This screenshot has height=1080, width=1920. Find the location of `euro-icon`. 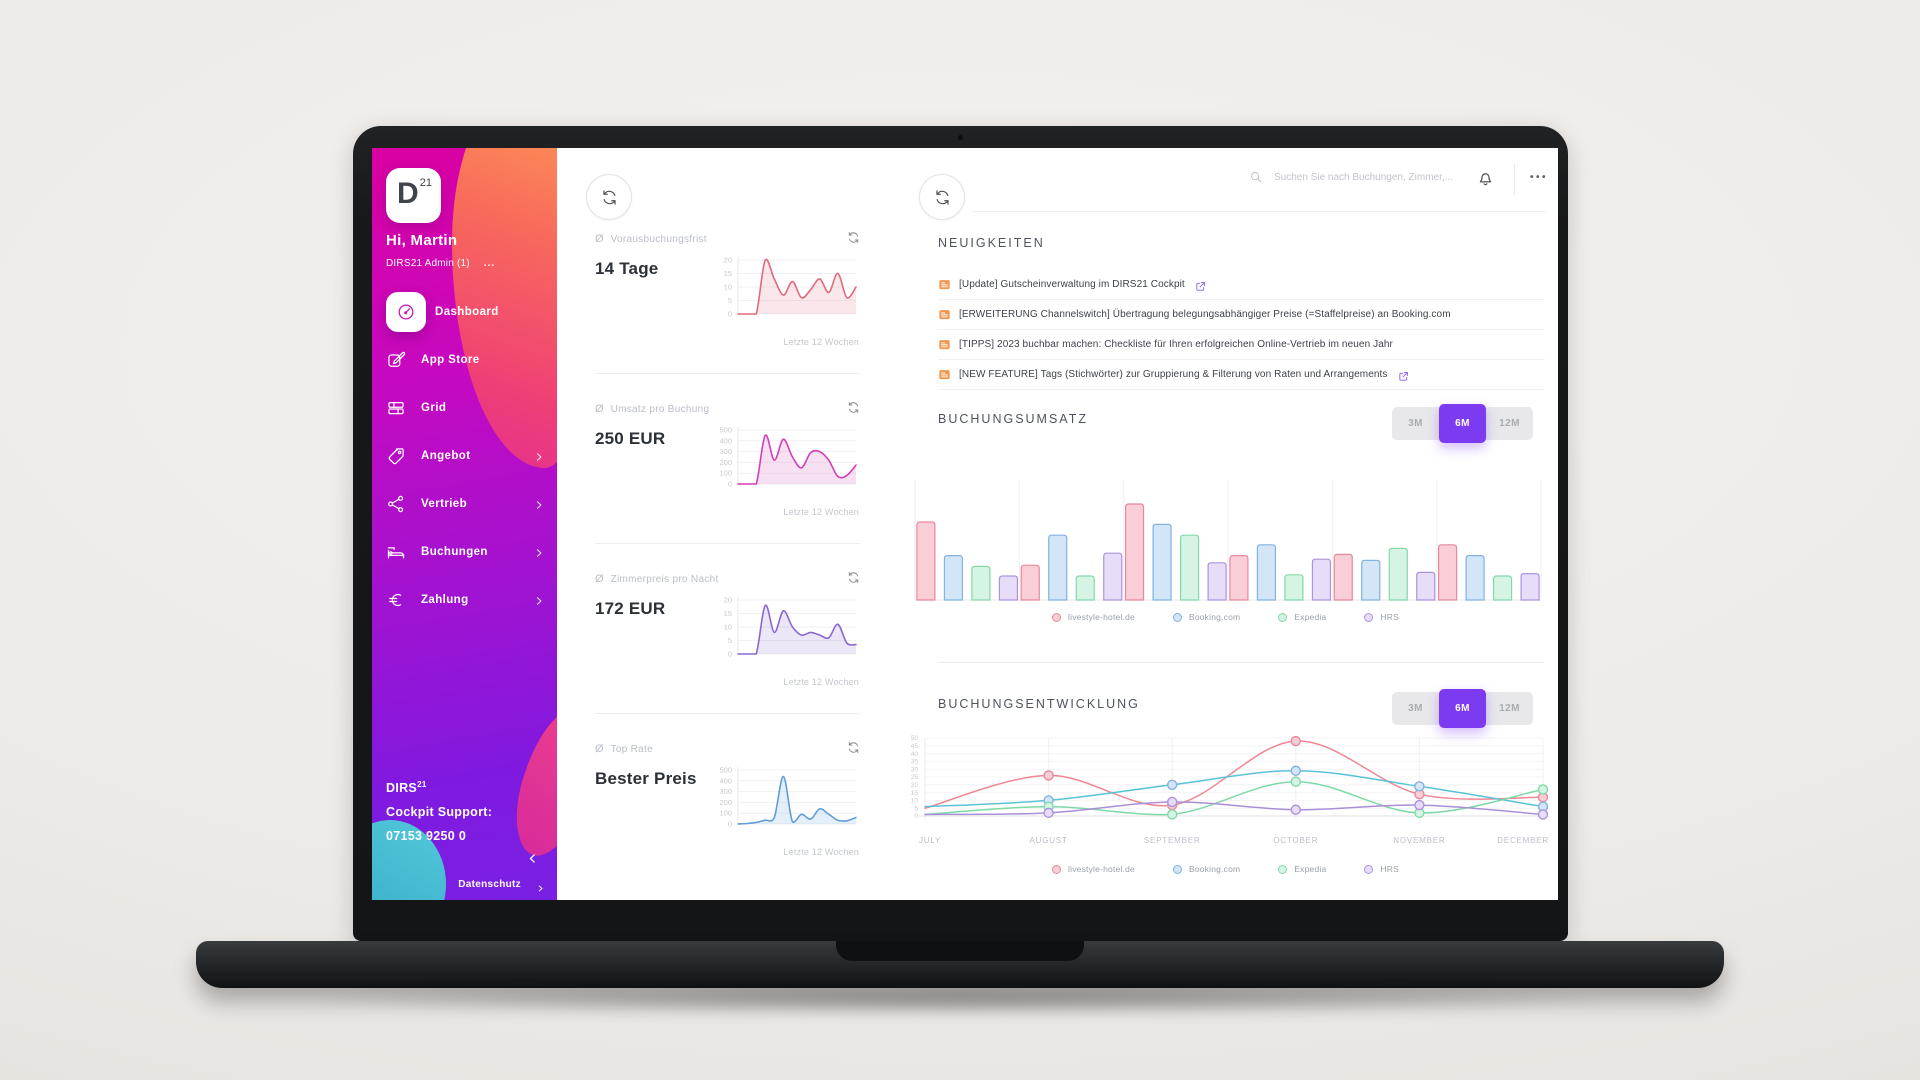

euro-icon is located at coordinates (396, 600).